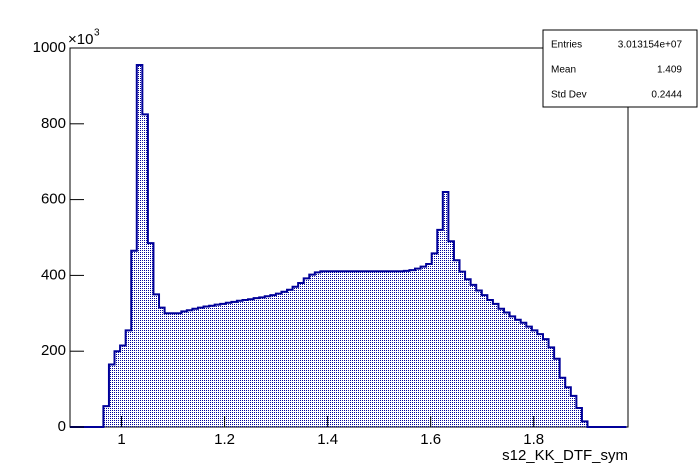  What do you see at coordinates (565, 455) in the screenshot?
I see `x-axis-title: s12_KK_DTF_sym` at bounding box center [565, 455].